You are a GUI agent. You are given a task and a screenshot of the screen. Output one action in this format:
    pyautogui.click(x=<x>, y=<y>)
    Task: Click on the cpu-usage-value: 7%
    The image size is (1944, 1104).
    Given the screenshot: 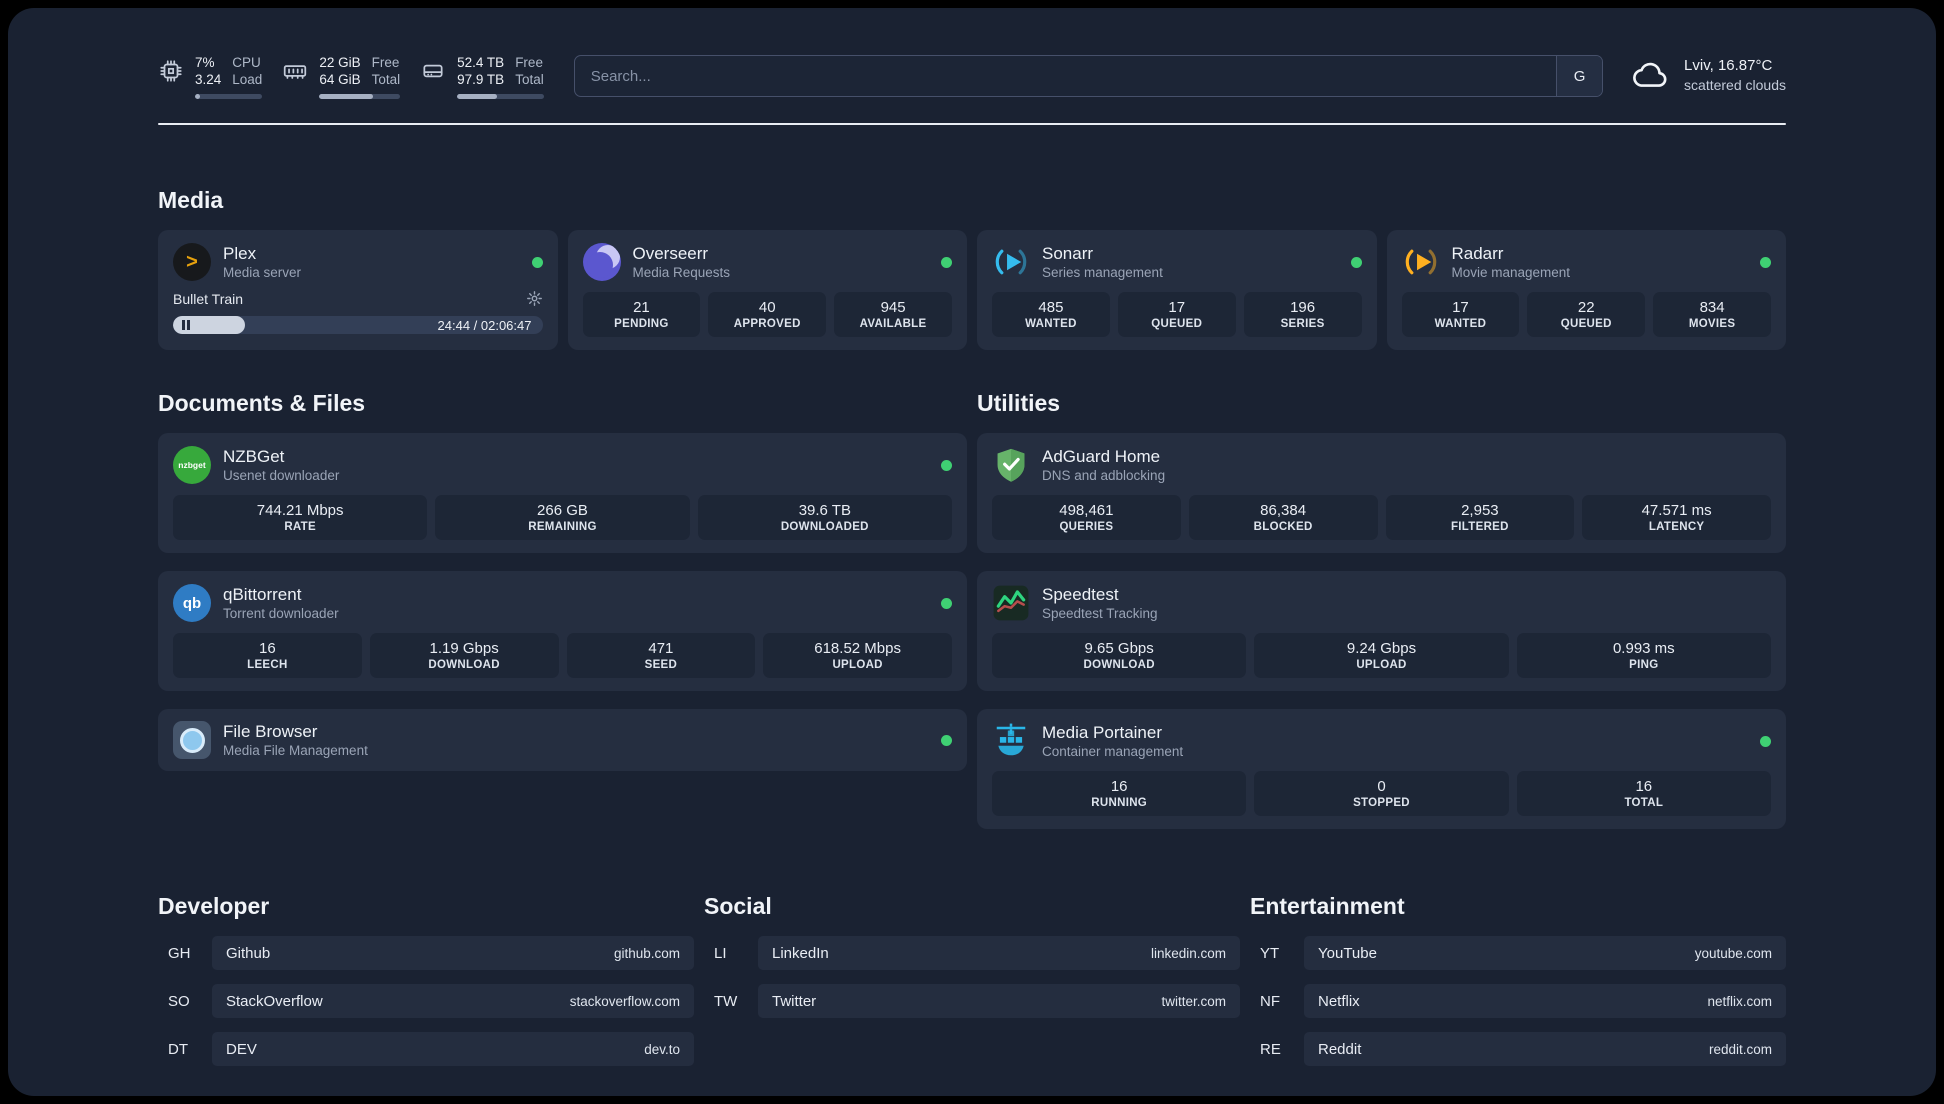 What is the action you would take?
    pyautogui.click(x=205, y=62)
    